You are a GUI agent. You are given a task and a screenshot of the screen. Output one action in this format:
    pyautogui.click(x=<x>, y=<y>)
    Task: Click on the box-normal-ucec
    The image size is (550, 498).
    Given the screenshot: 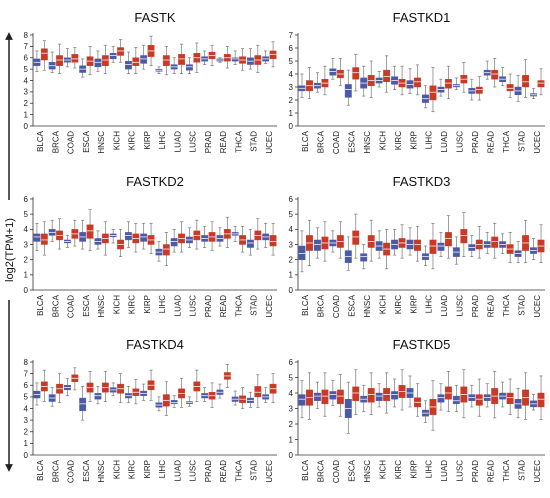 What is the action you would take?
    pyautogui.click(x=533, y=249)
    